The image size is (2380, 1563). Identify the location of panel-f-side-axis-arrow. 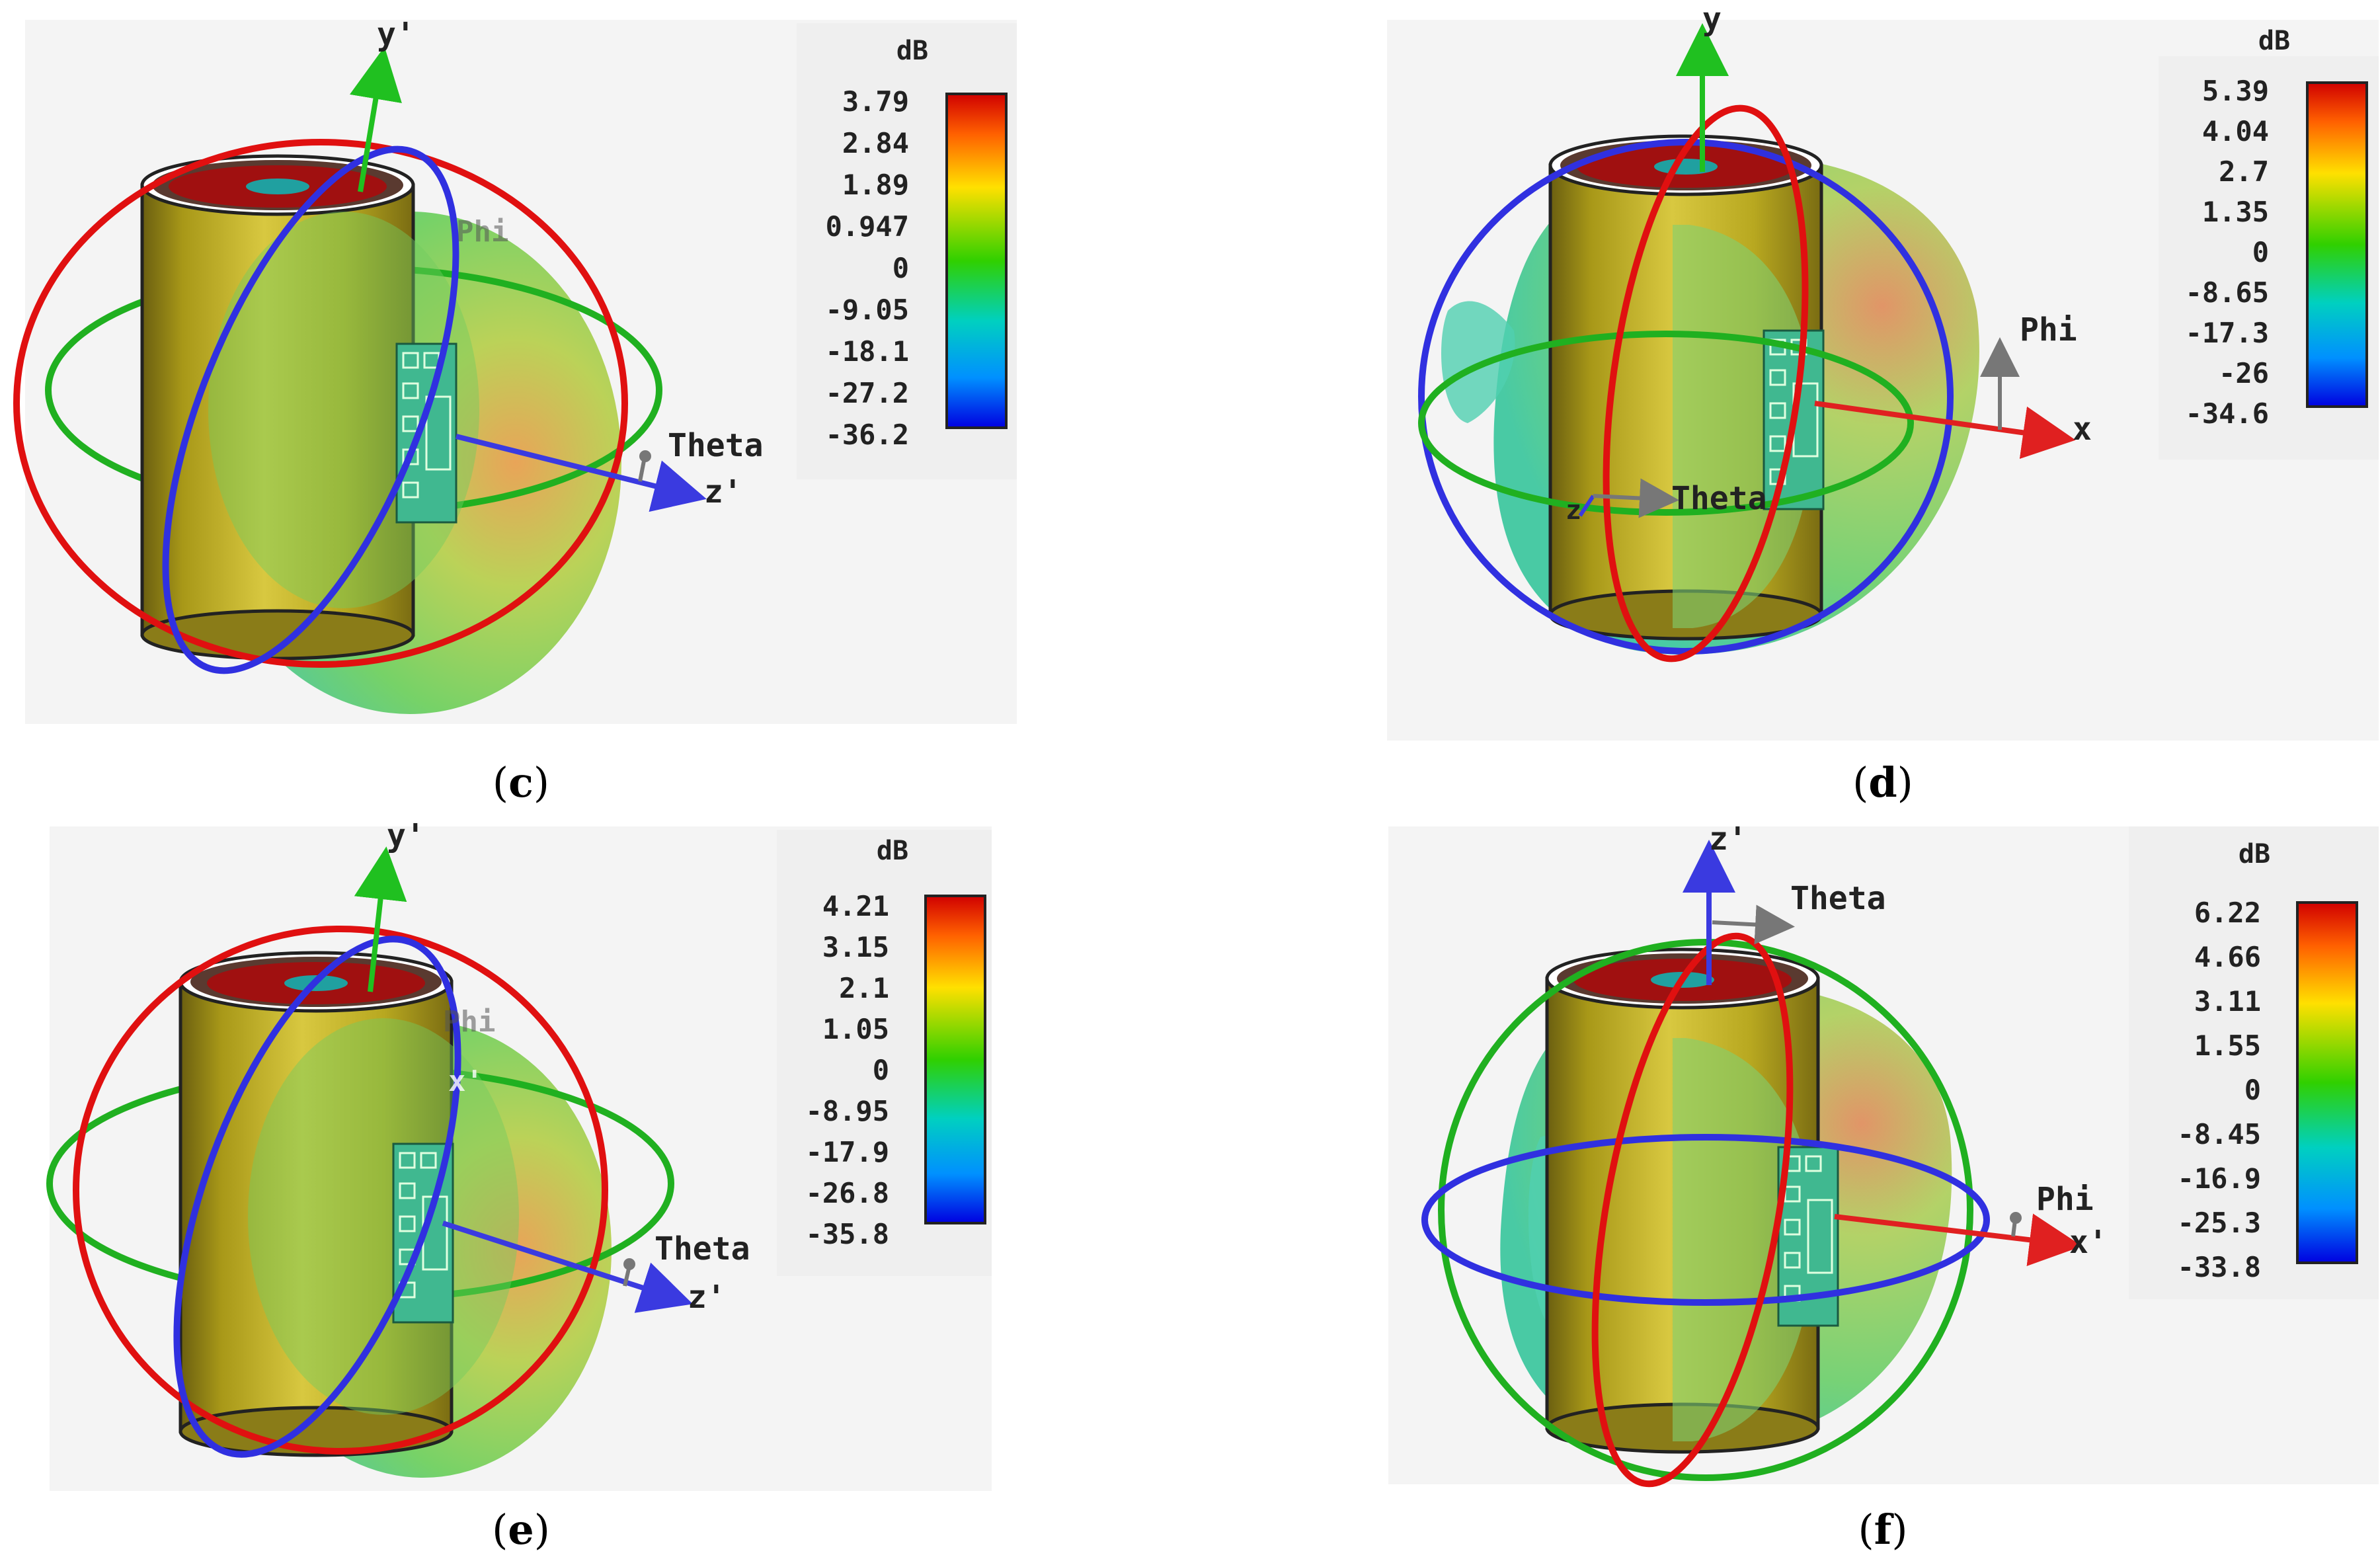
(1958, 1239).